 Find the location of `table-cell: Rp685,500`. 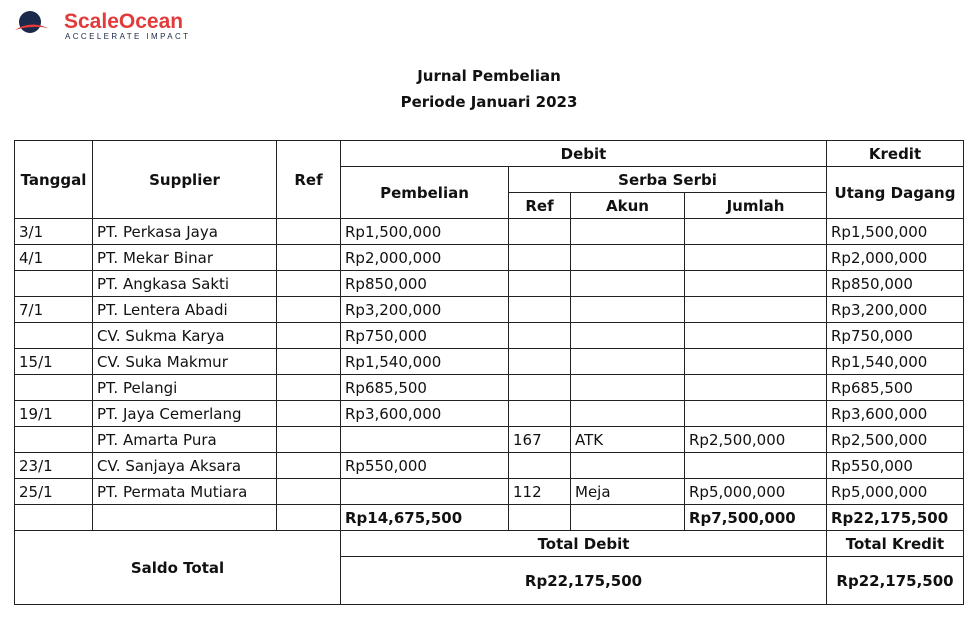

table-cell: Rp685,500 is located at coordinates (895, 387).